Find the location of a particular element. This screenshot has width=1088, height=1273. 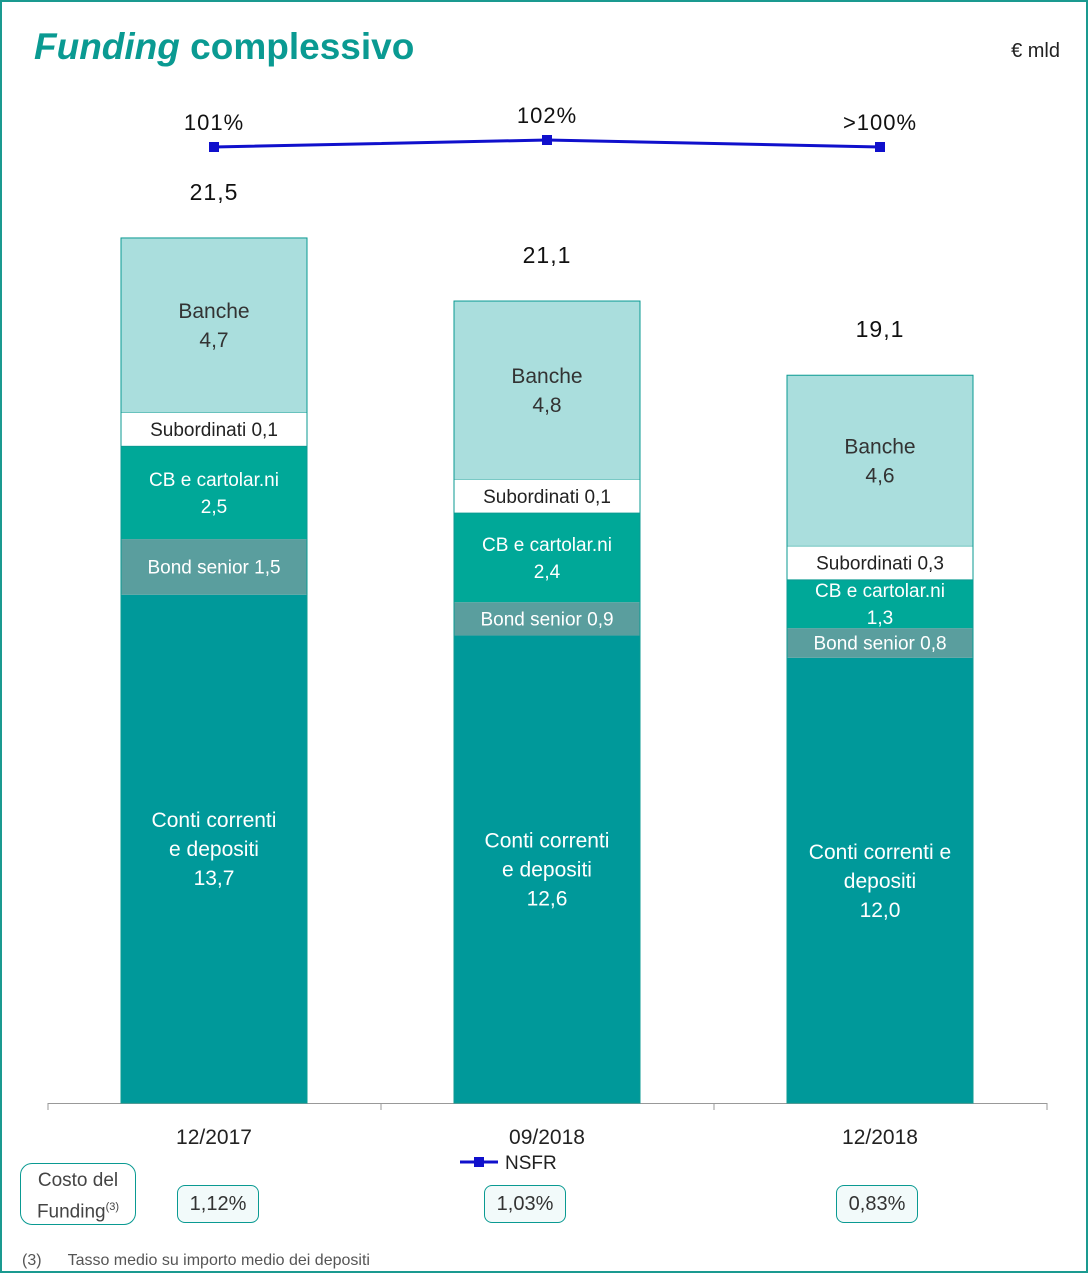

chart-title: Funding complessivo is located at coordinates (224, 47).